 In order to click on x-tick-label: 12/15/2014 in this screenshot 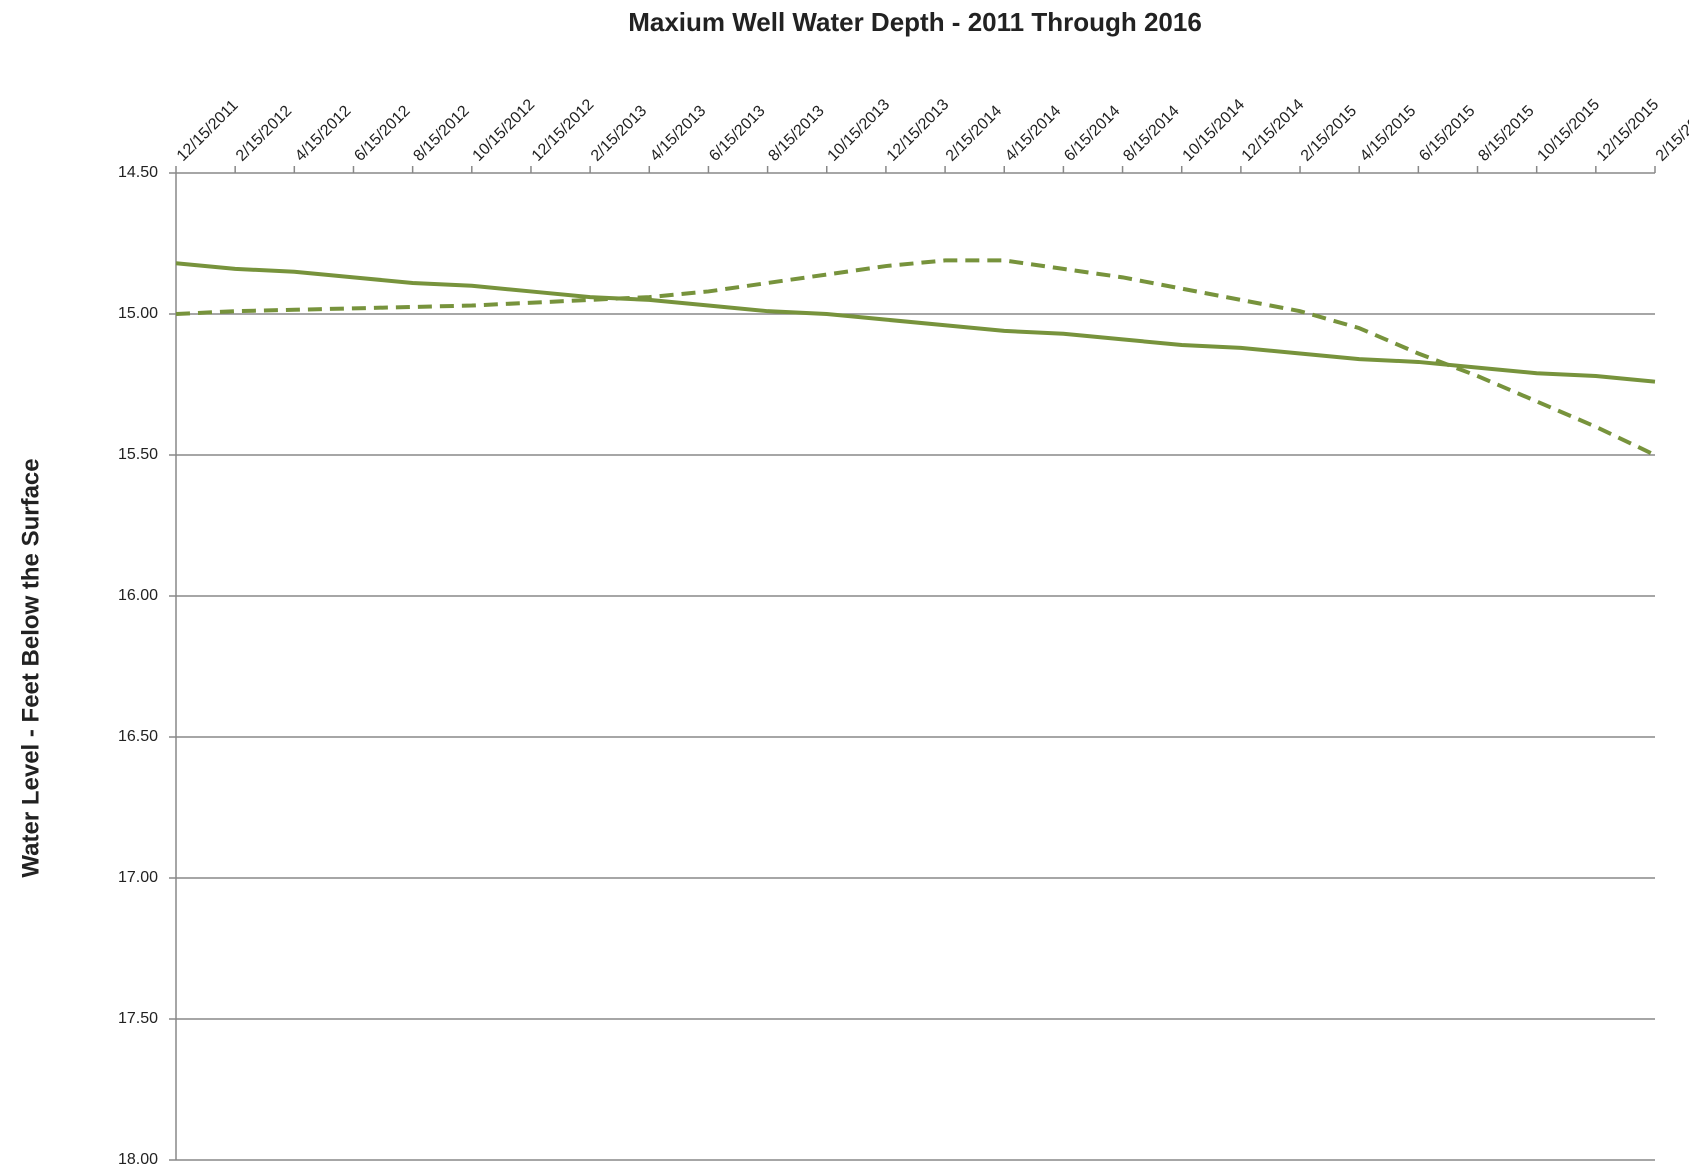, I will do `click(1273, 130)`.